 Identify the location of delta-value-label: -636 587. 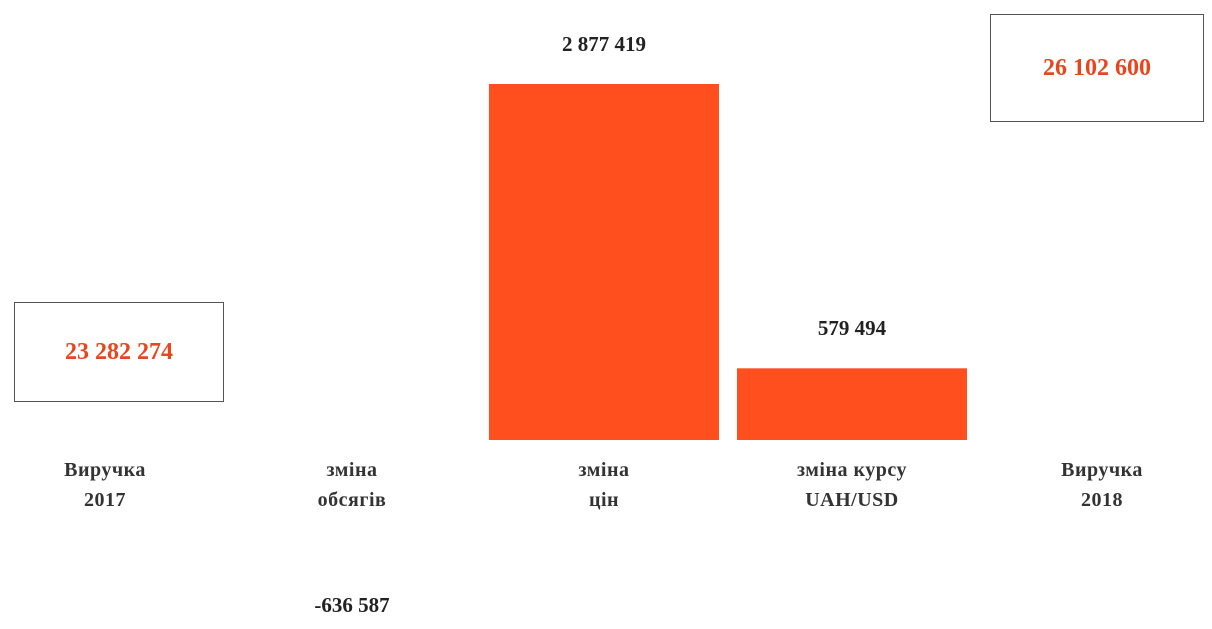
(352, 605).